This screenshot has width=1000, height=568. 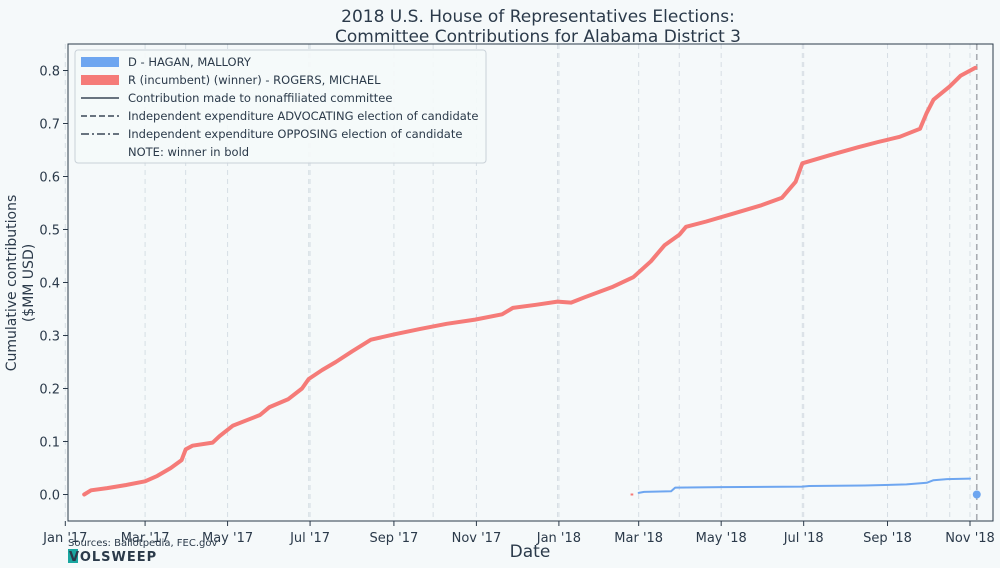 What do you see at coordinates (49, 231) in the screenshot?
I see `y-tick-label: 0.5` at bounding box center [49, 231].